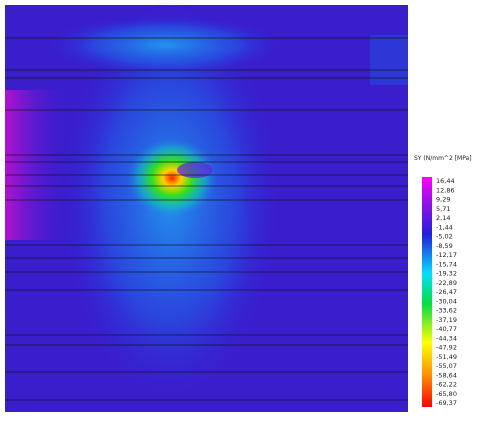  Describe the element at coordinates (165, 45) in the screenshot. I see `stress-band` at that location.